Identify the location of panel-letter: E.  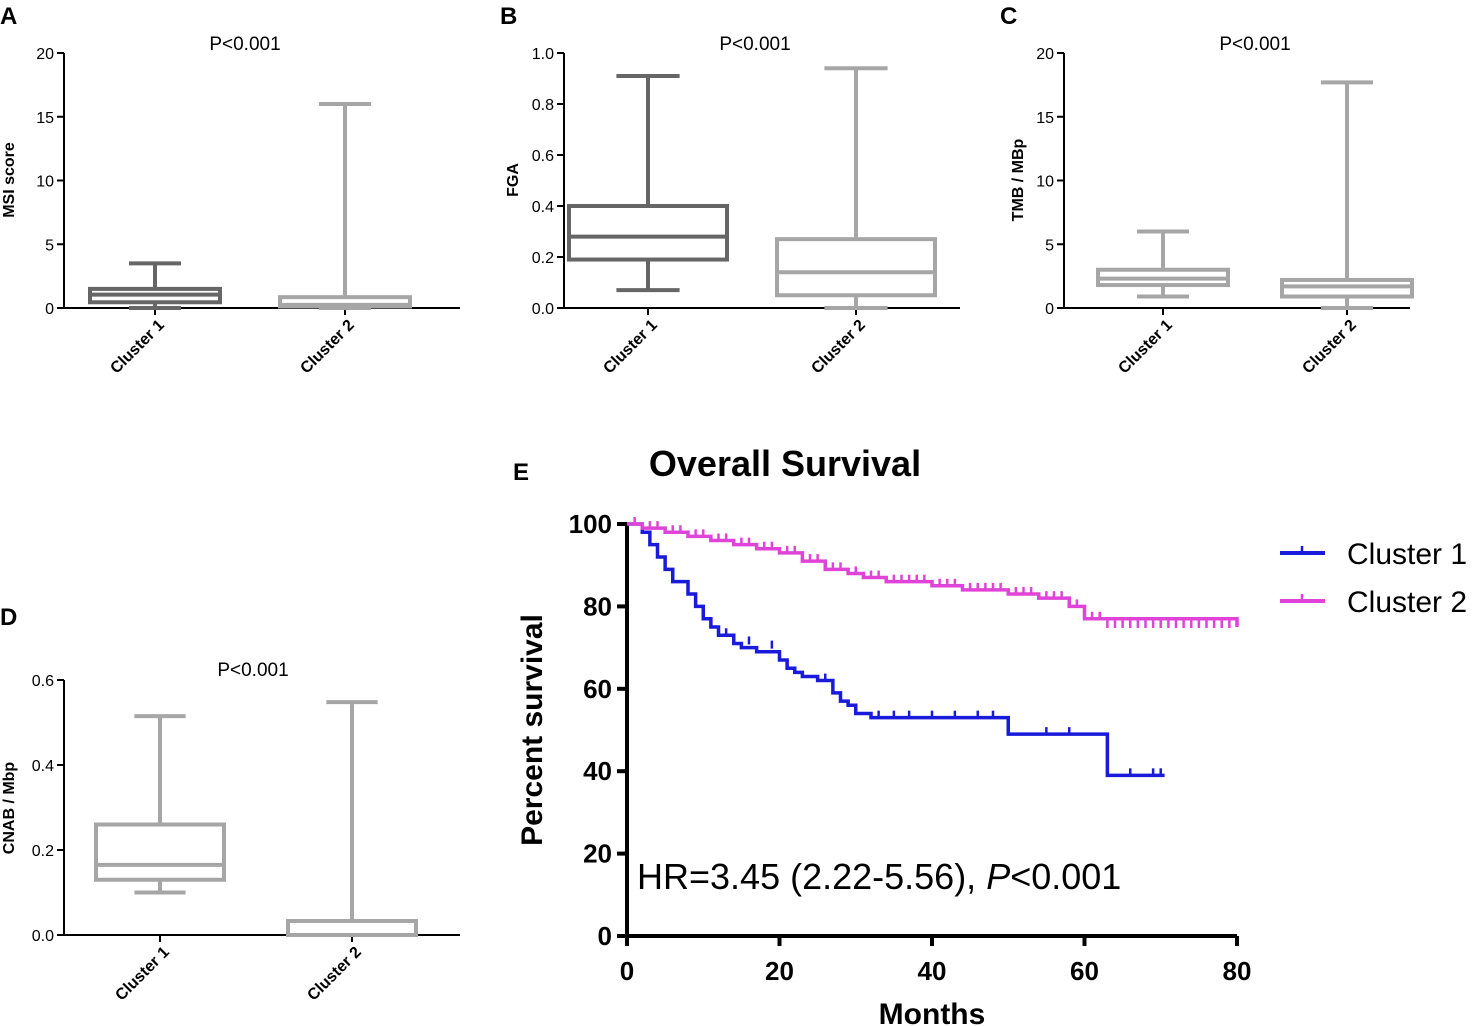
(521, 472).